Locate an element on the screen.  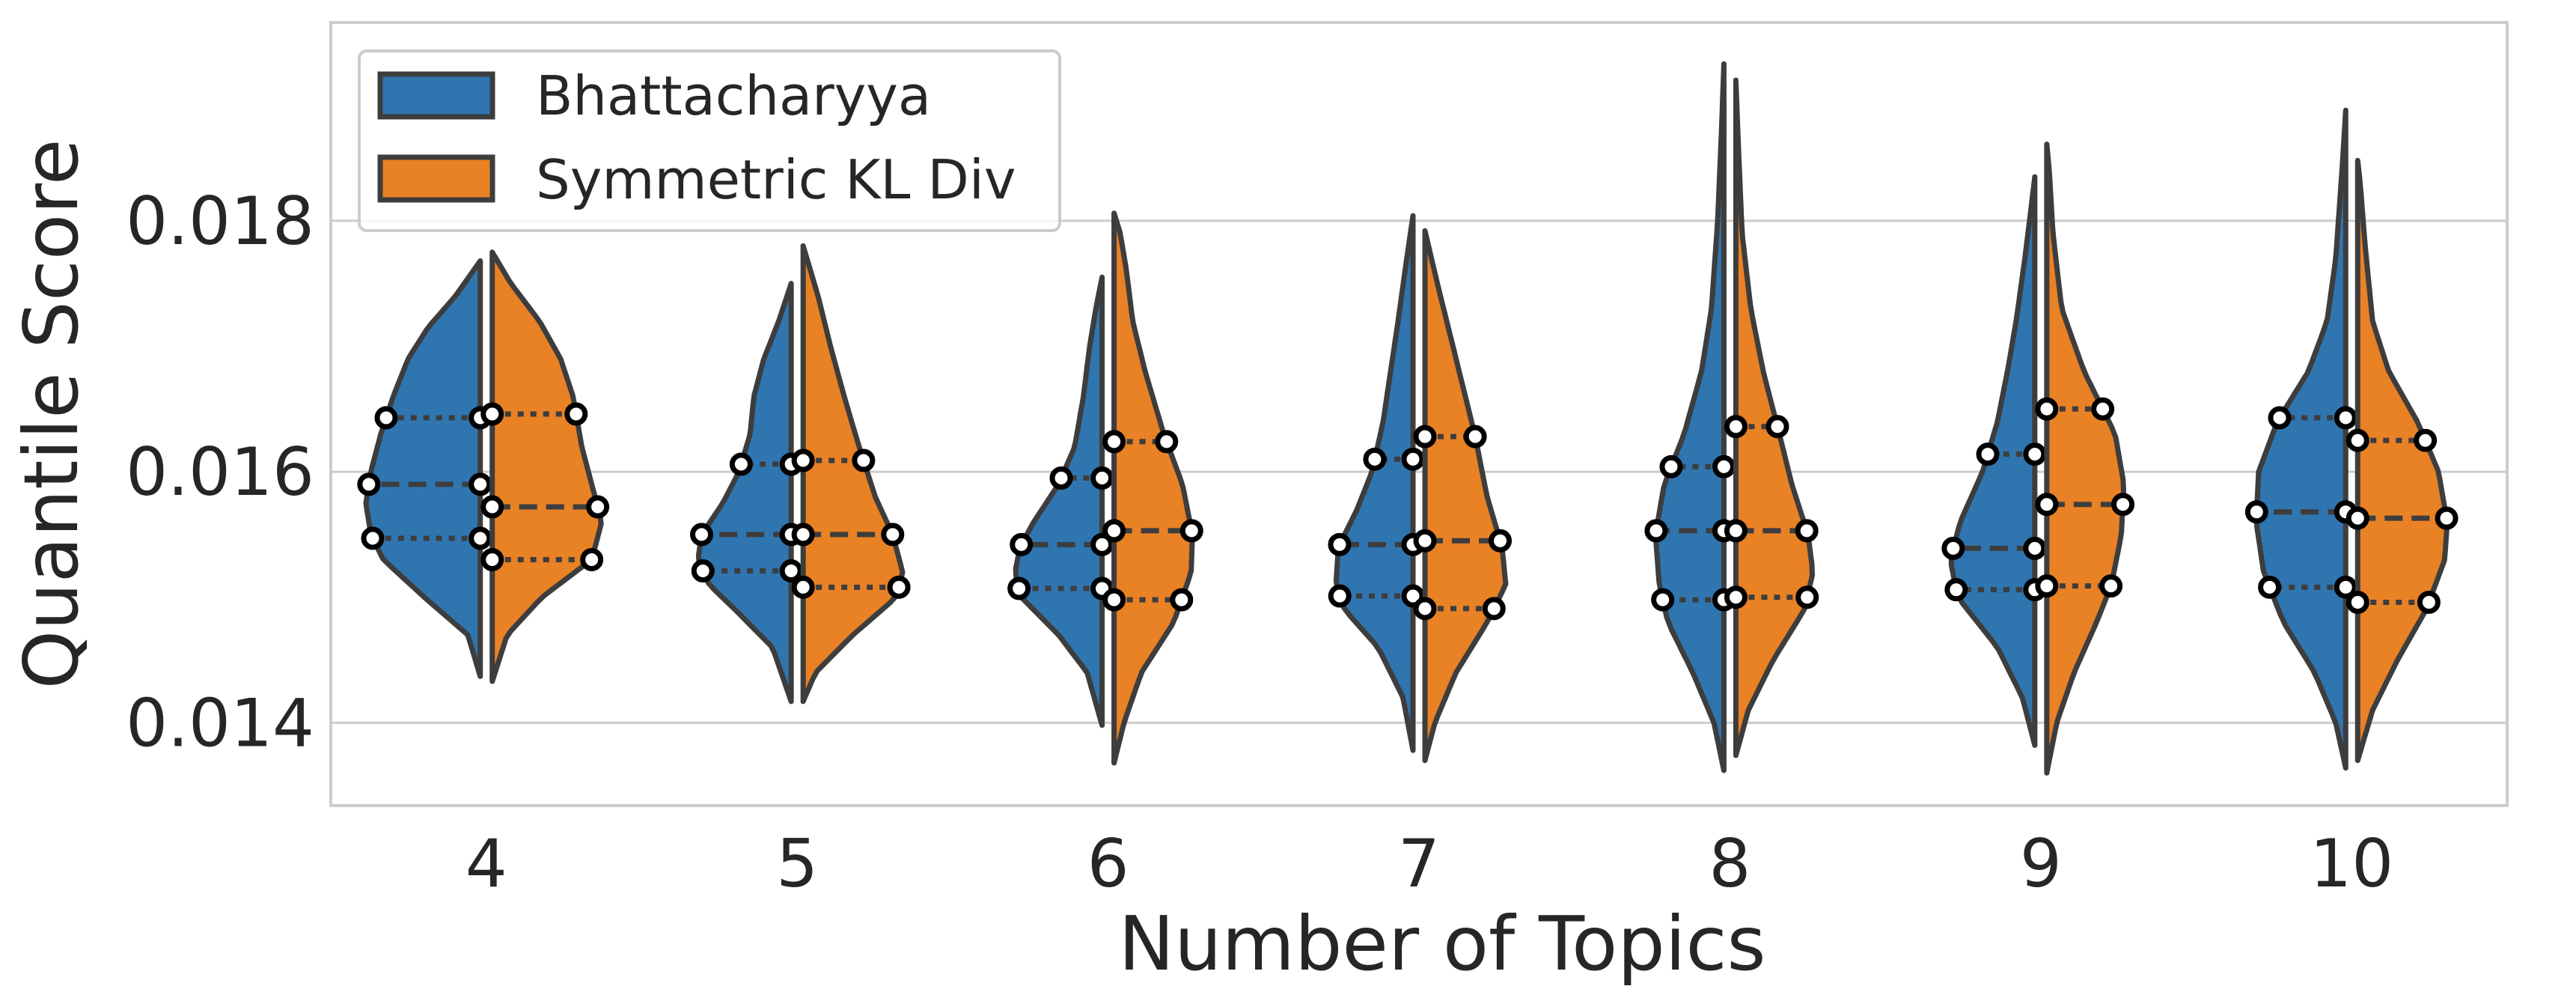
violin-median-inner-marker-6-left is located at coordinates (1102, 544).